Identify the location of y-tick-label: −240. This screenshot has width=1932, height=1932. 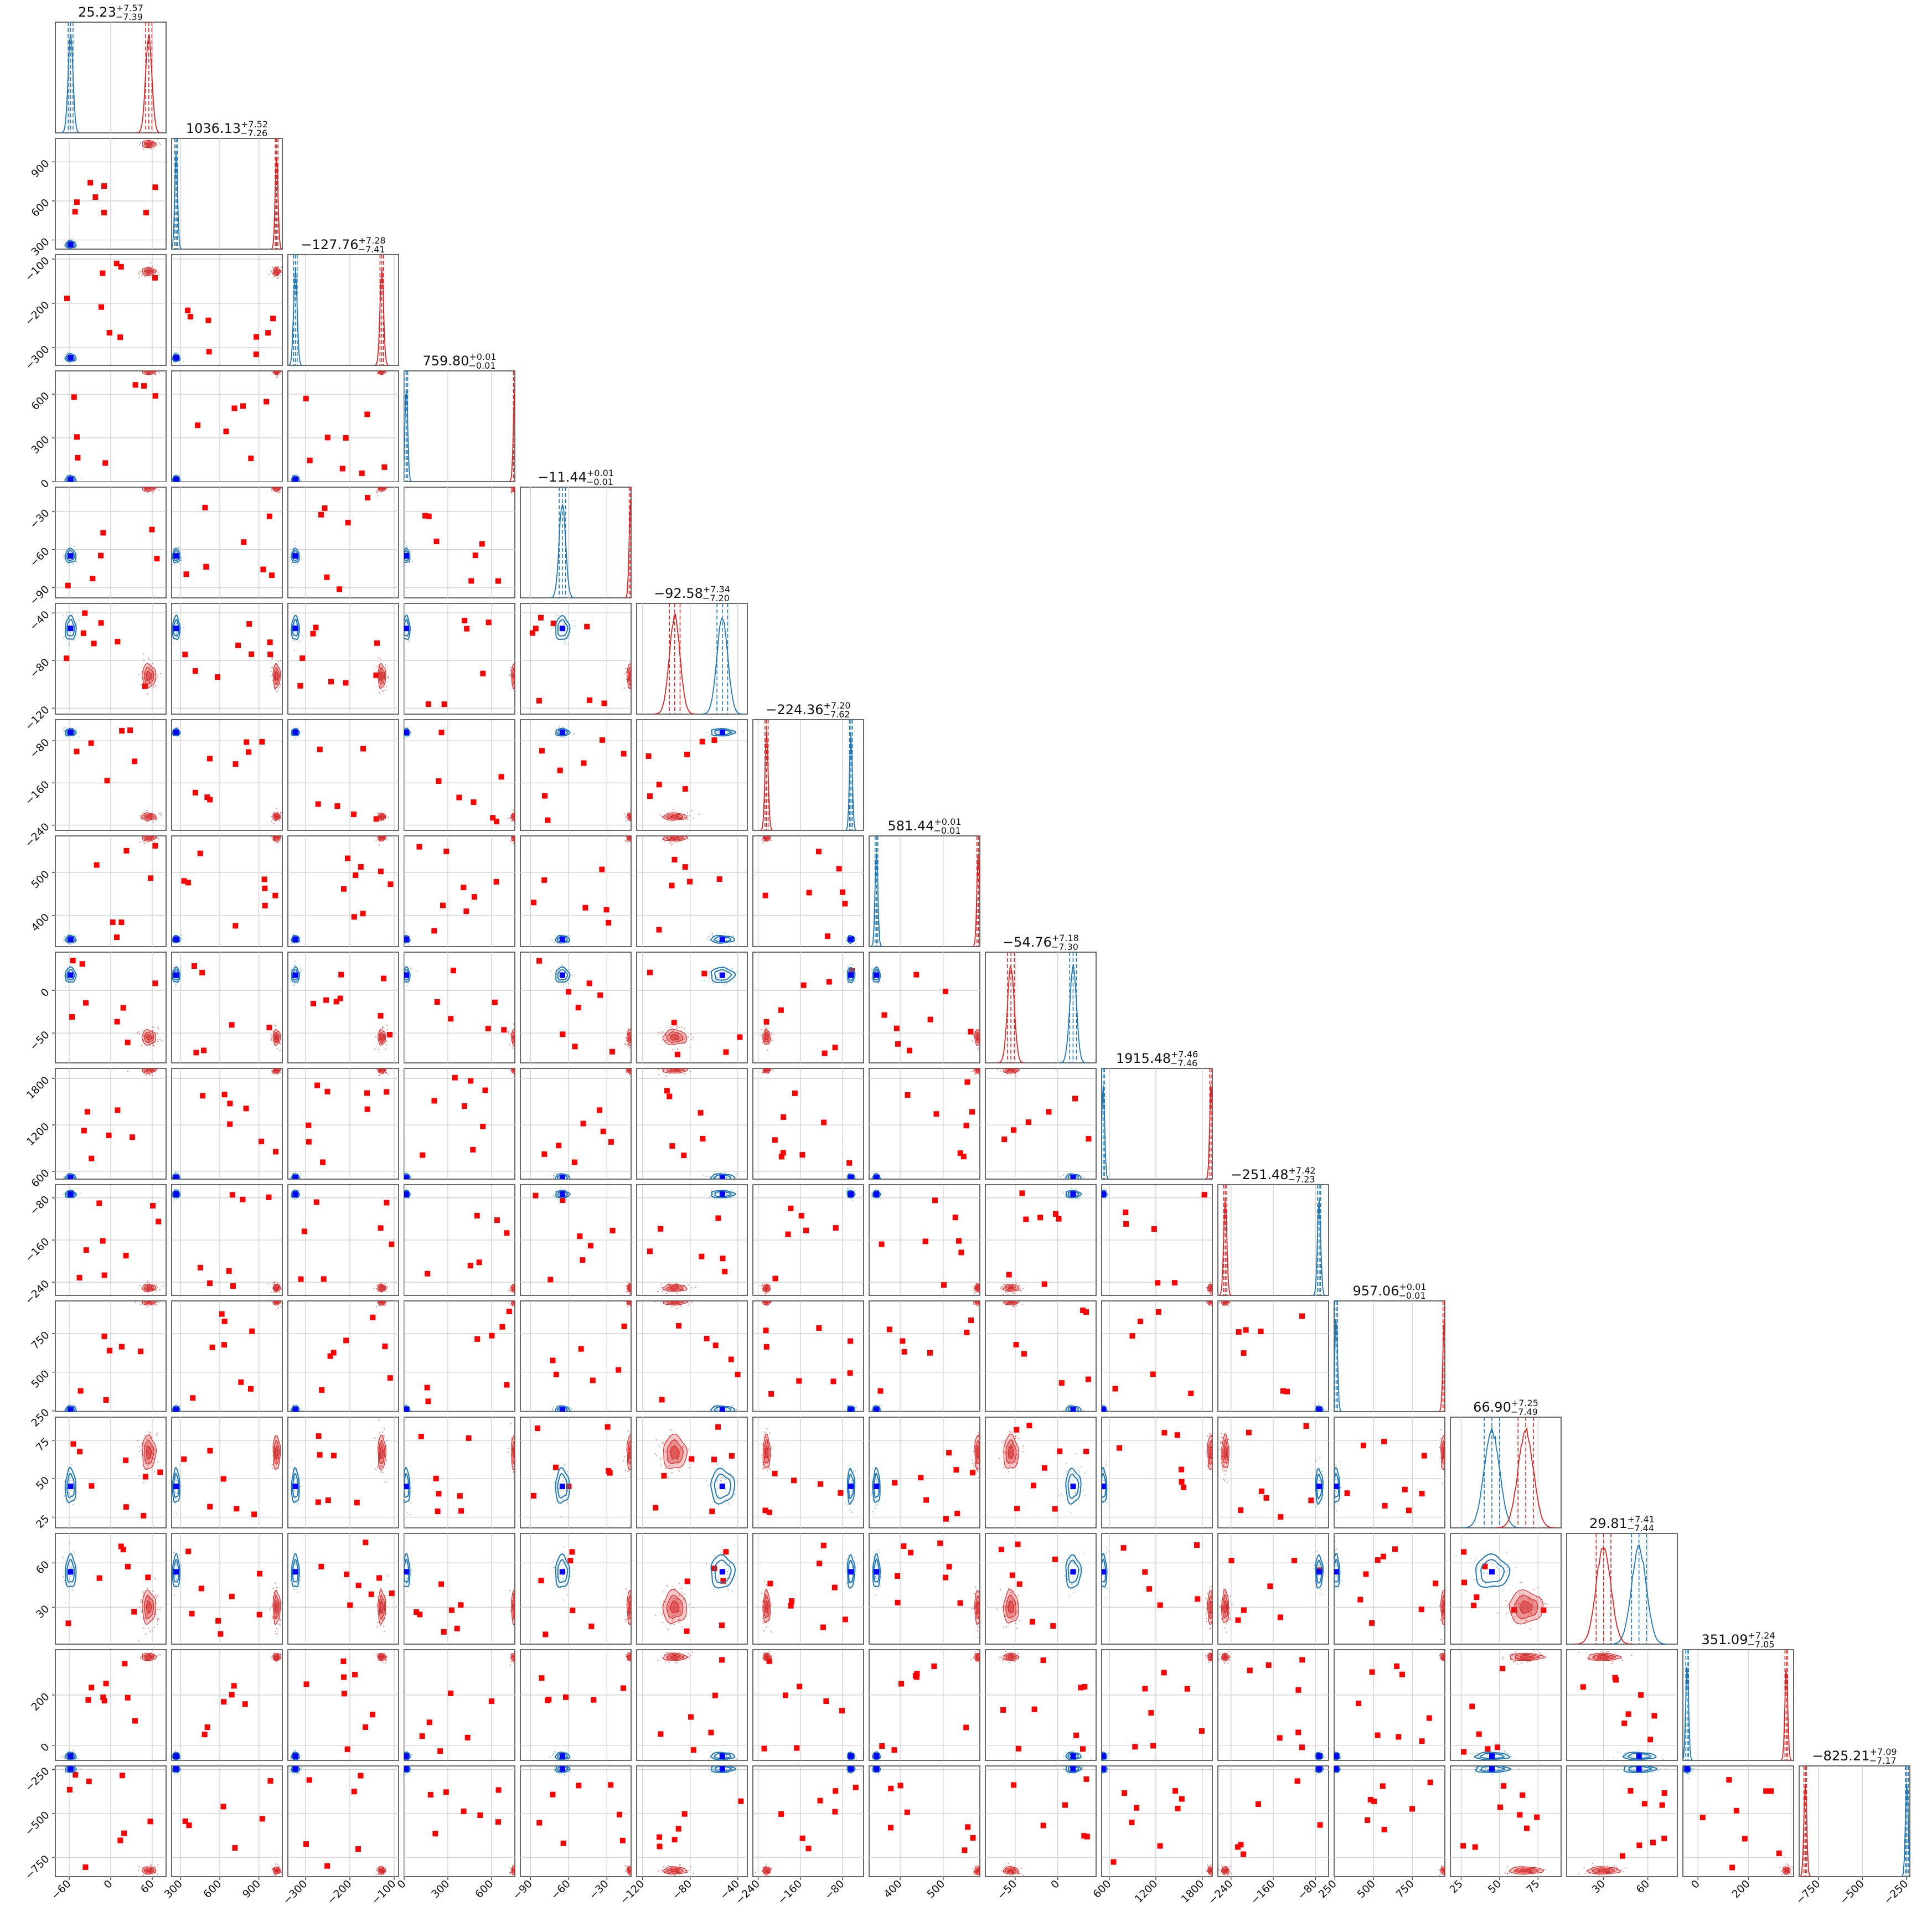
(37, 834).